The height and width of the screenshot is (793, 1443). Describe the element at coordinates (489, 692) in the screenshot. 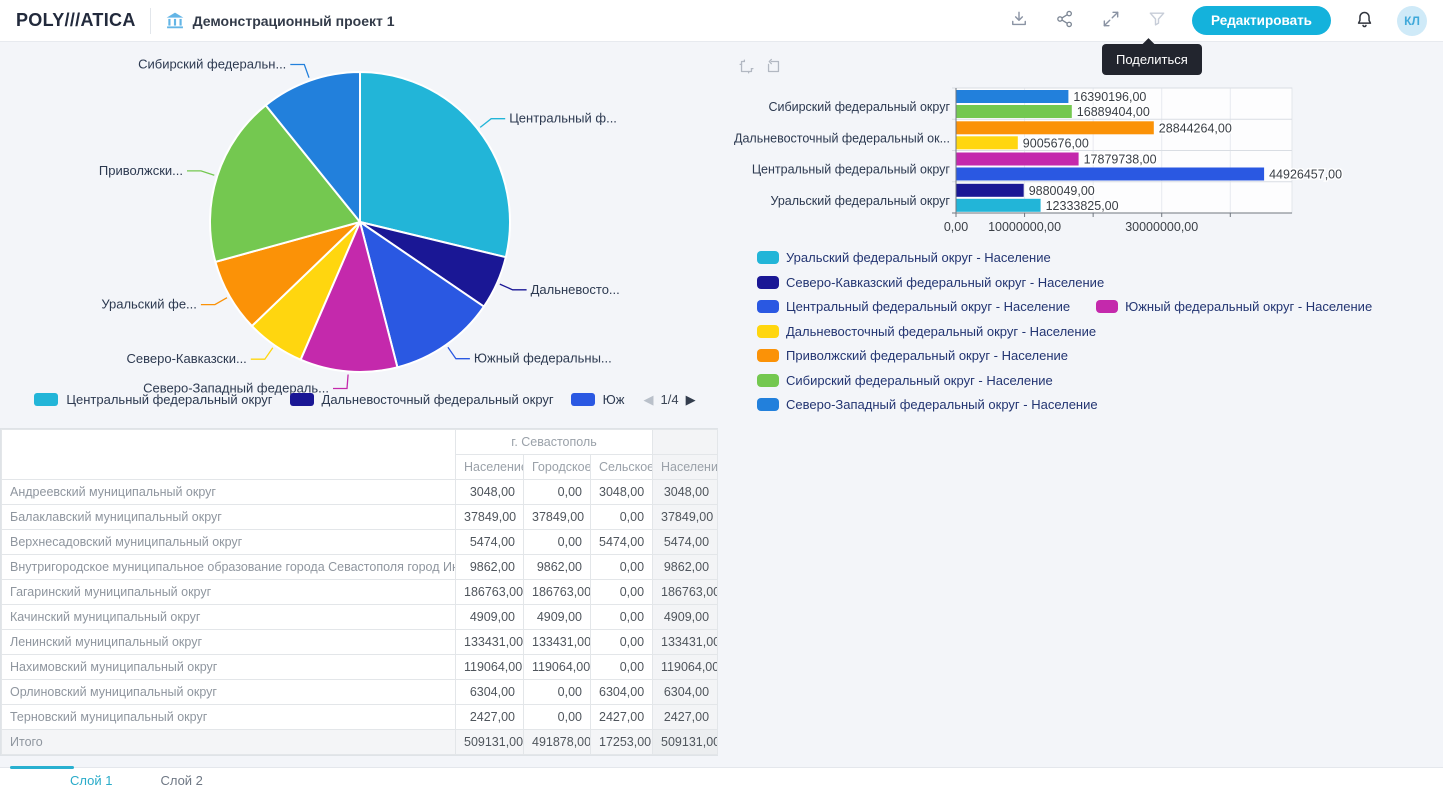

I see `cell-value: 6304,00` at that location.